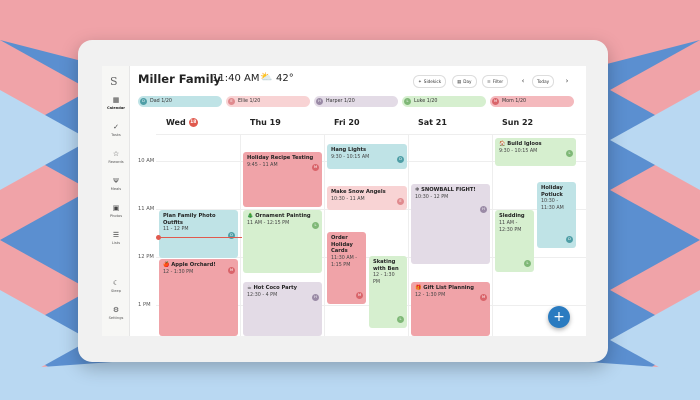 Image resolution: width=700 pixels, height=400 pixels. Describe the element at coordinates (265, 122) in the screenshot. I see `day-header-thu: Thu 19` at that location.